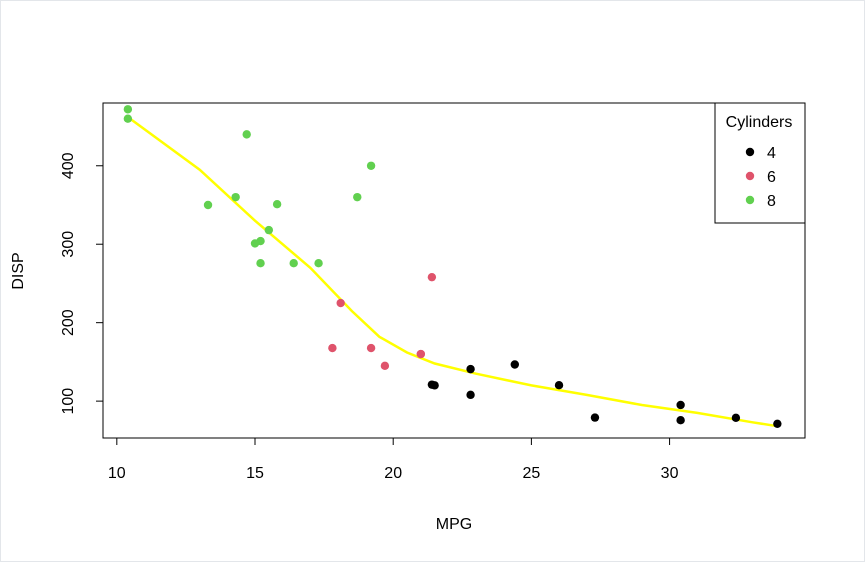  I want to click on legend-box, so click(760, 163).